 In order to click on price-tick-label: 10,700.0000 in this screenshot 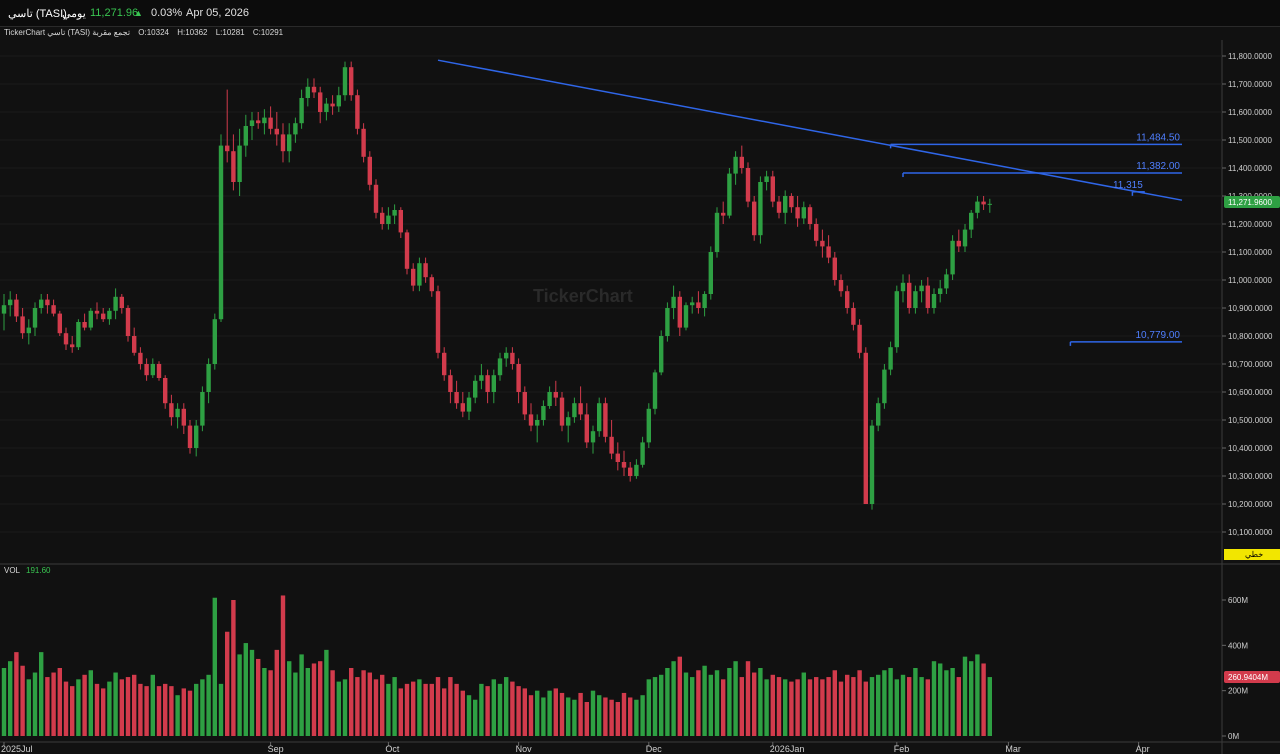, I will do `click(1250, 364)`.